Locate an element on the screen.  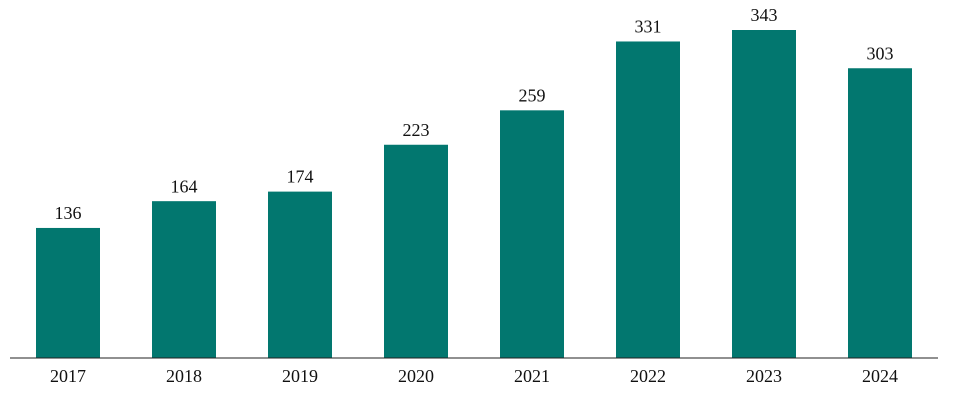
value-label: 164 is located at coordinates (184, 186).